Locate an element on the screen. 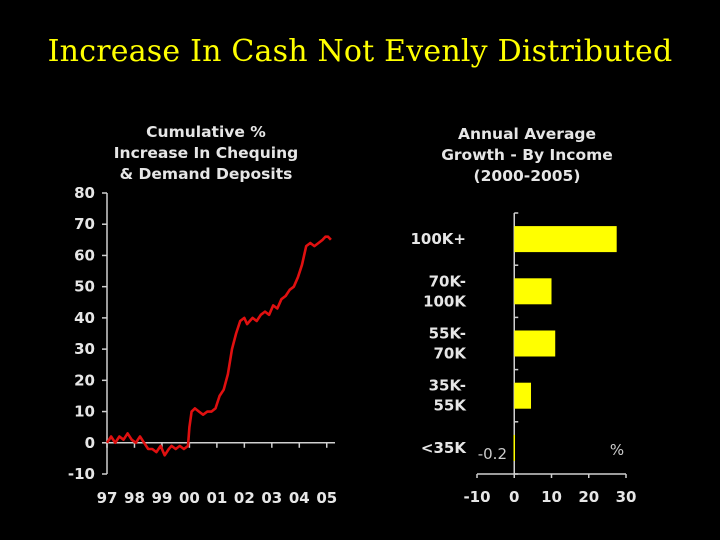 The image size is (720, 540). category-label: 100K is located at coordinates (445, 301).